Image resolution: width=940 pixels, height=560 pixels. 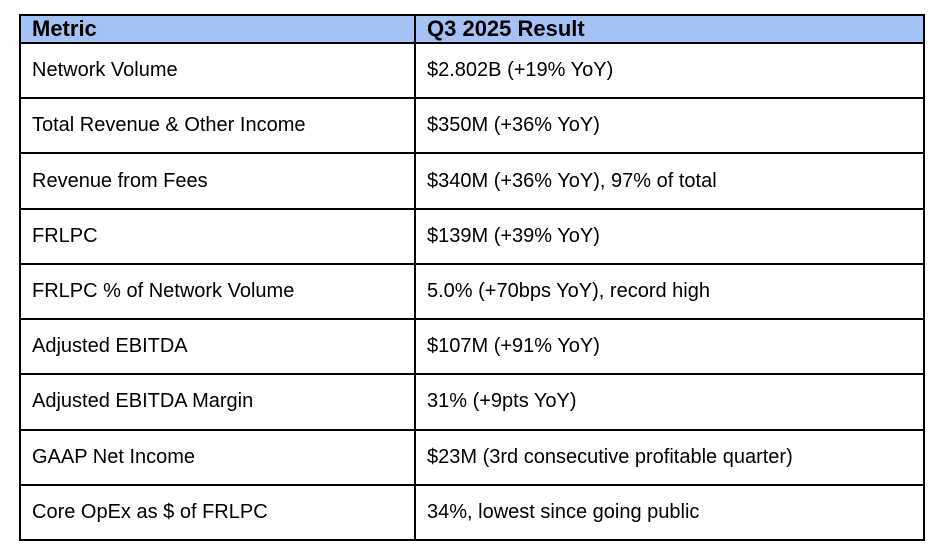 What do you see at coordinates (669, 181) in the screenshot?
I see `result-cell: $340M (+36% YoY), 97% of total` at bounding box center [669, 181].